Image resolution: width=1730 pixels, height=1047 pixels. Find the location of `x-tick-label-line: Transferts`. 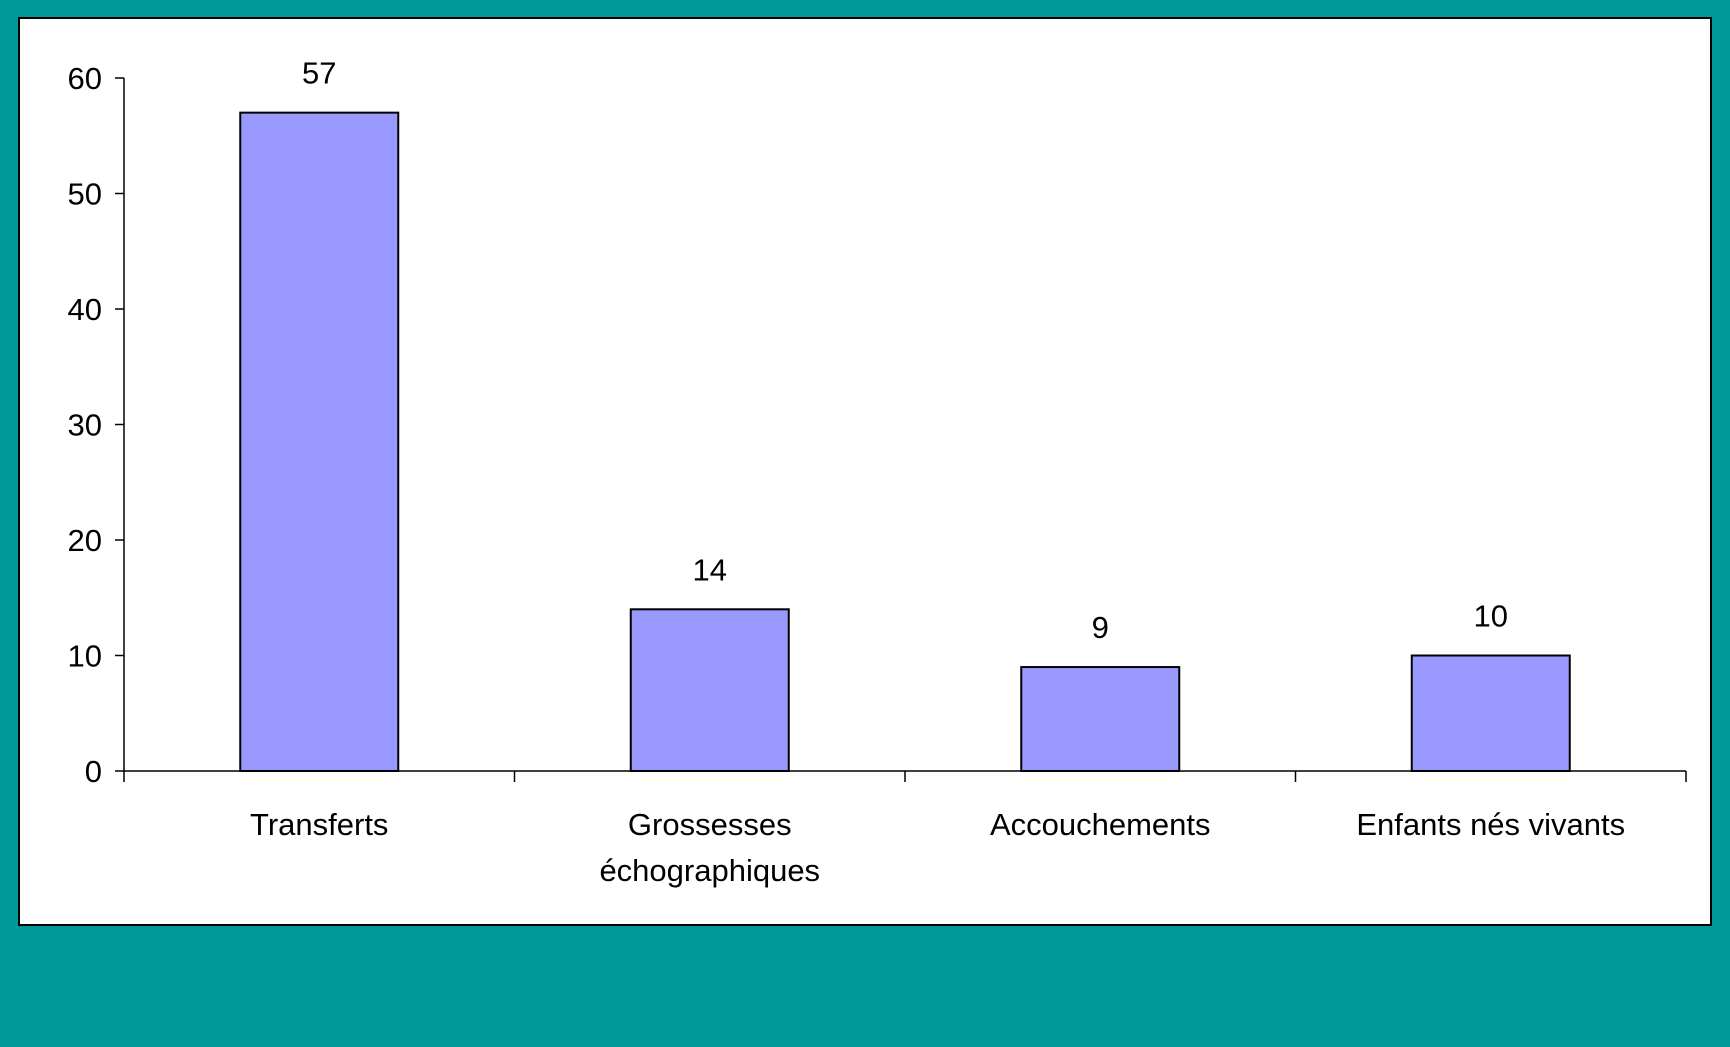

x-tick-label-line: Transferts is located at coordinates (319, 824).